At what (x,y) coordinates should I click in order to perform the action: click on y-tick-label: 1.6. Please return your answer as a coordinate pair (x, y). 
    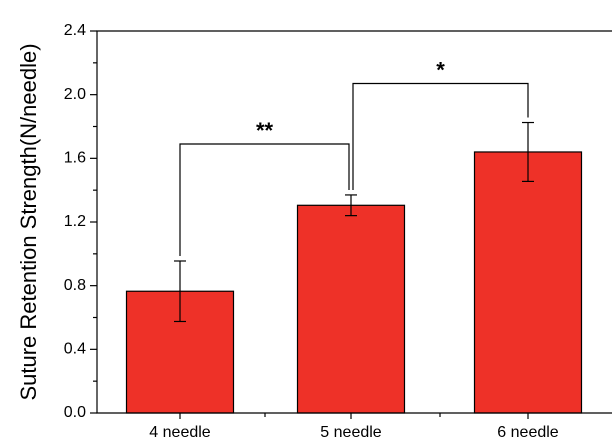
    Looking at the image, I should click on (75, 158).